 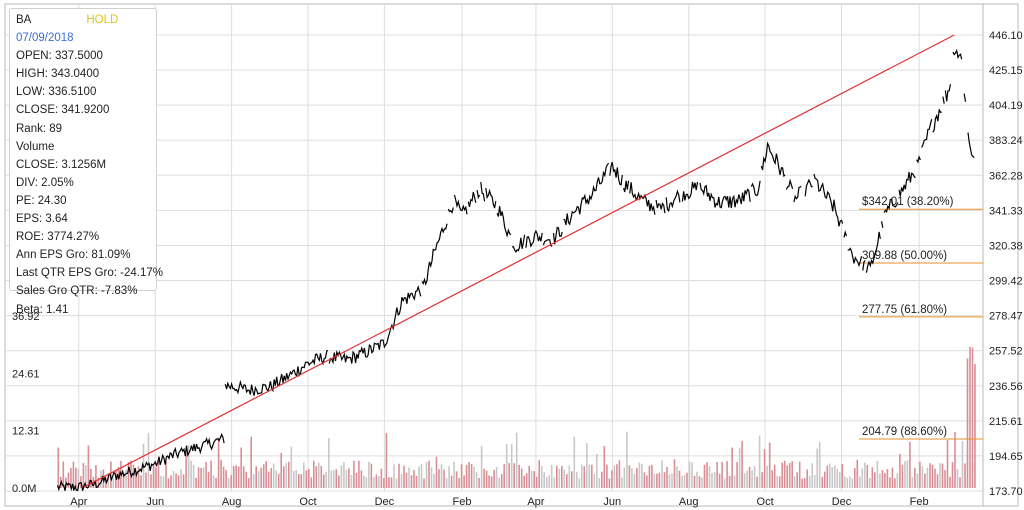 I want to click on pe-value: PE: 24.30, so click(x=41, y=200).